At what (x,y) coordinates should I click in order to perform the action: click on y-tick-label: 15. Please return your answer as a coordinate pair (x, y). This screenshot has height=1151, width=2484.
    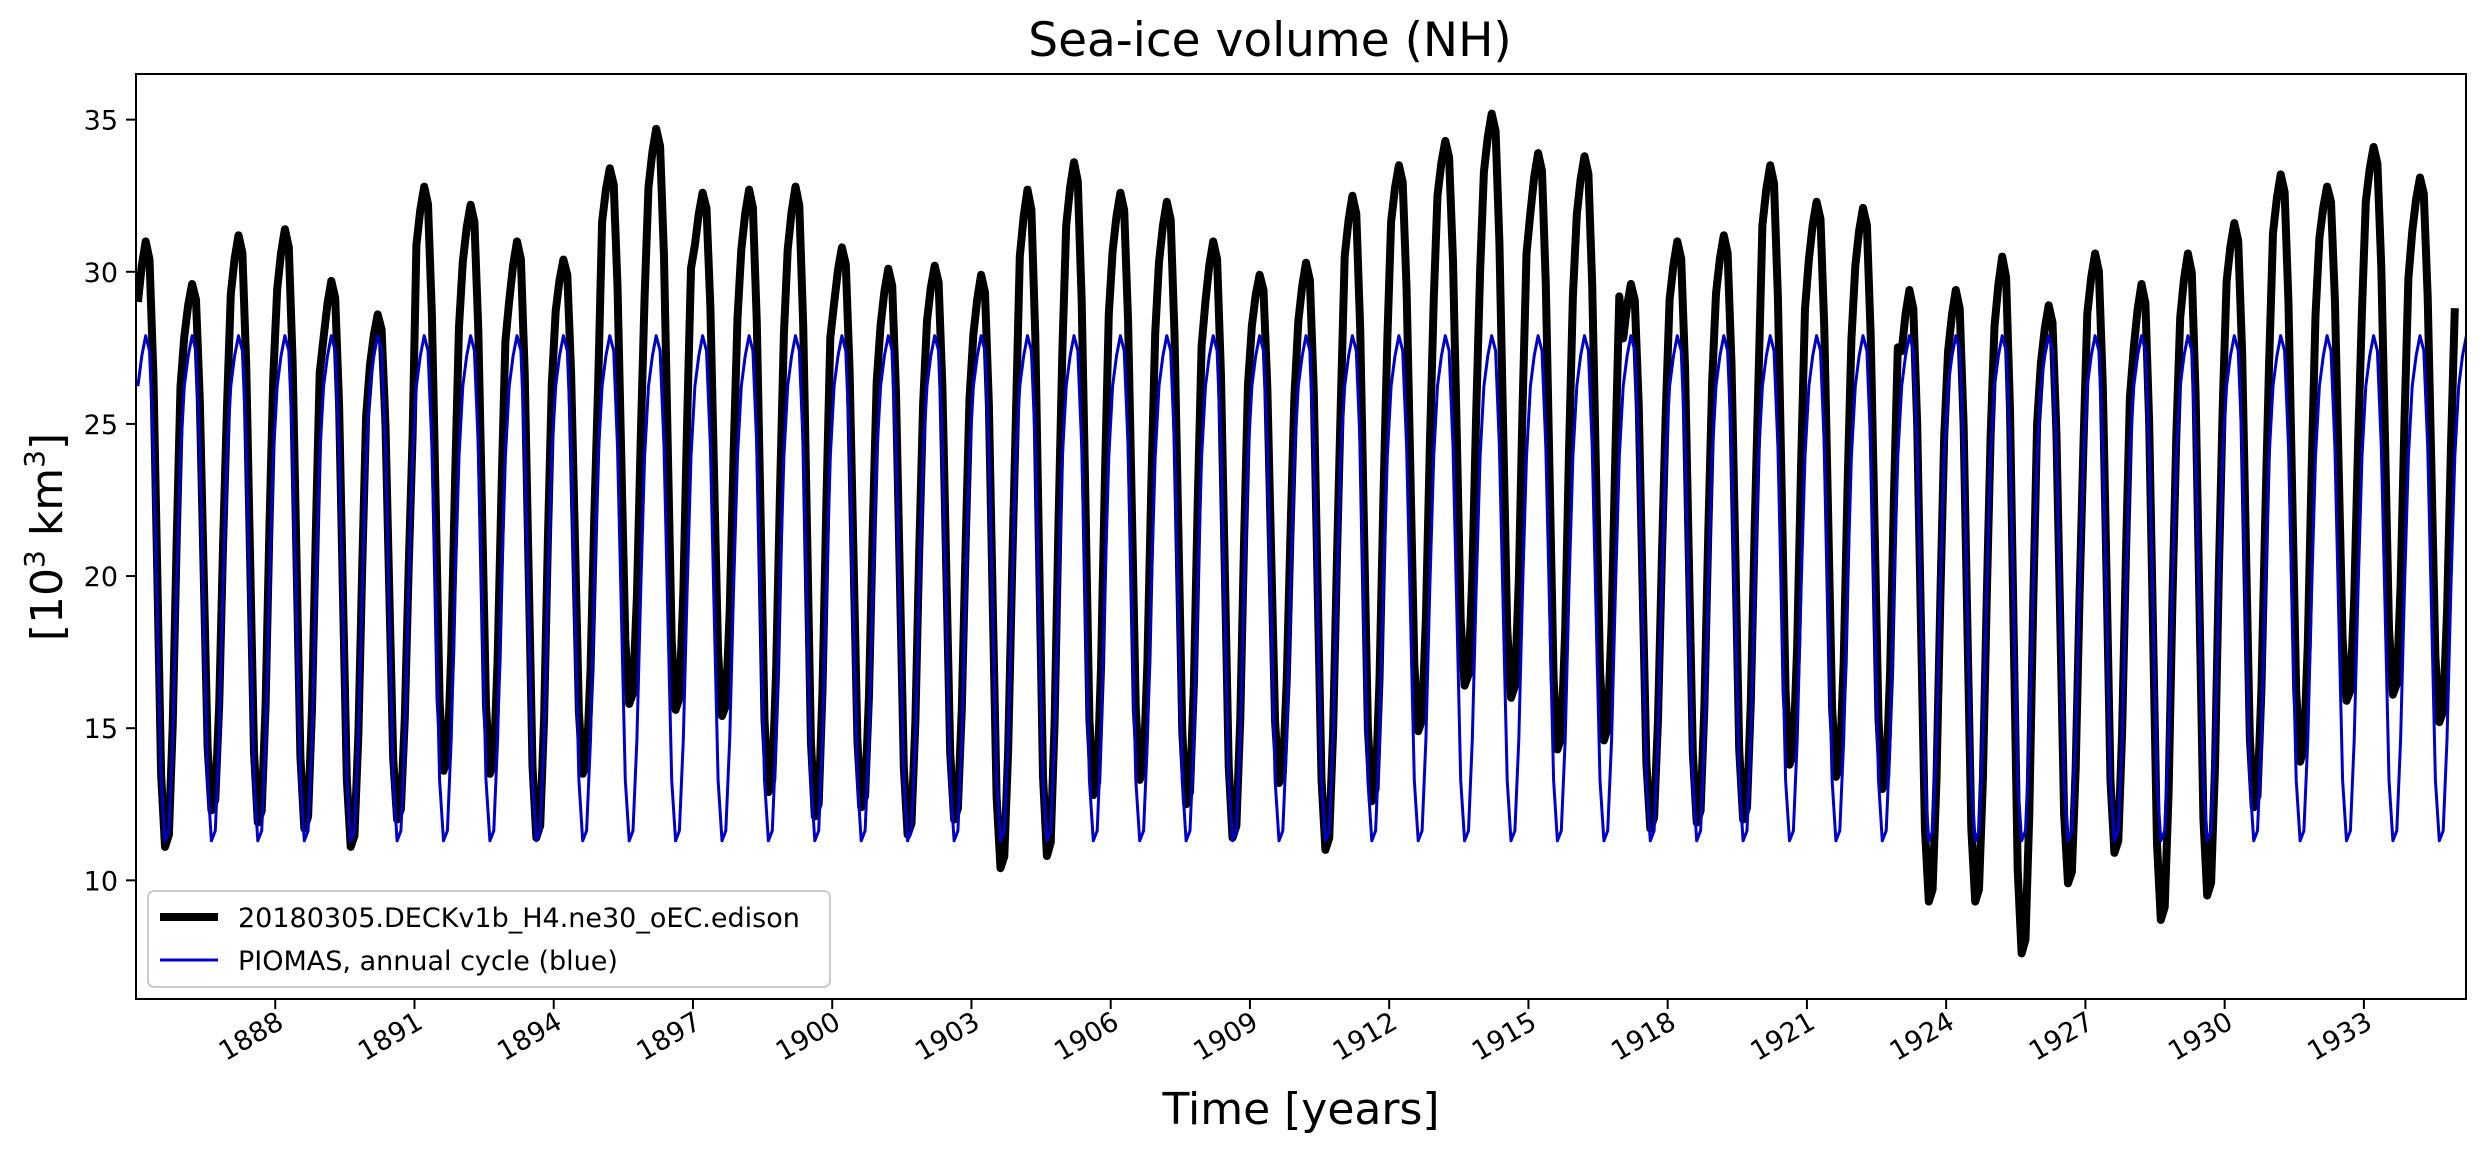
    Looking at the image, I should click on (101, 729).